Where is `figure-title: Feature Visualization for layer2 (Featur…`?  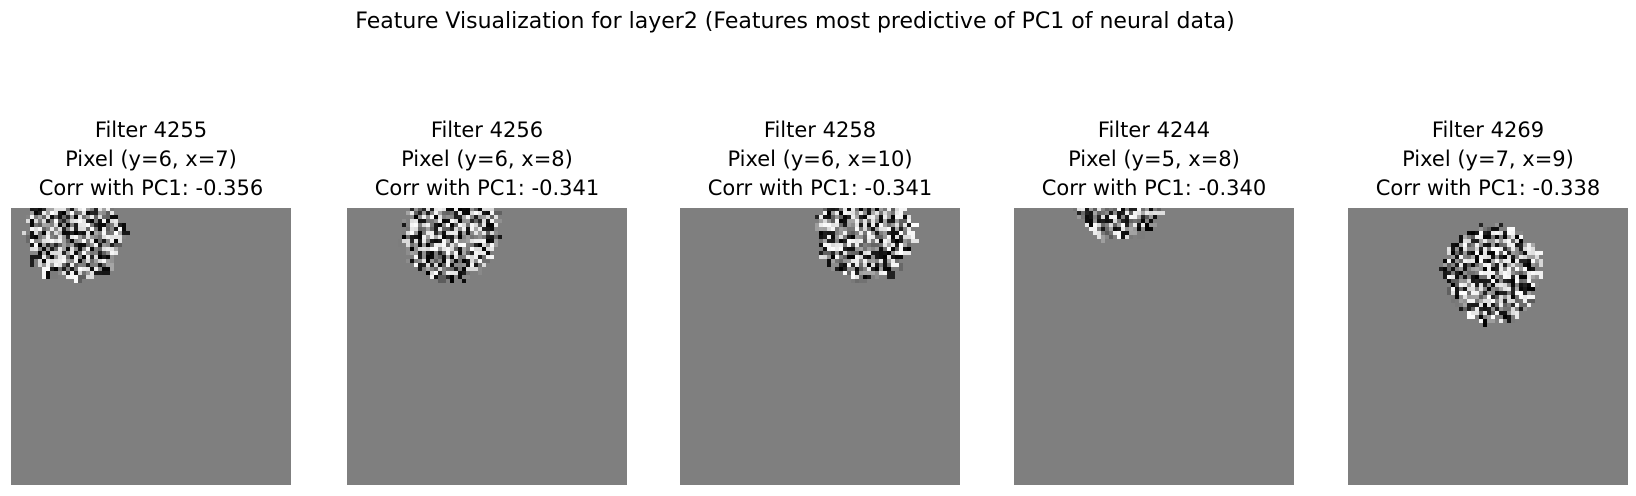
figure-title: Feature Visualization for layer2 (Featur… is located at coordinates (795, 21).